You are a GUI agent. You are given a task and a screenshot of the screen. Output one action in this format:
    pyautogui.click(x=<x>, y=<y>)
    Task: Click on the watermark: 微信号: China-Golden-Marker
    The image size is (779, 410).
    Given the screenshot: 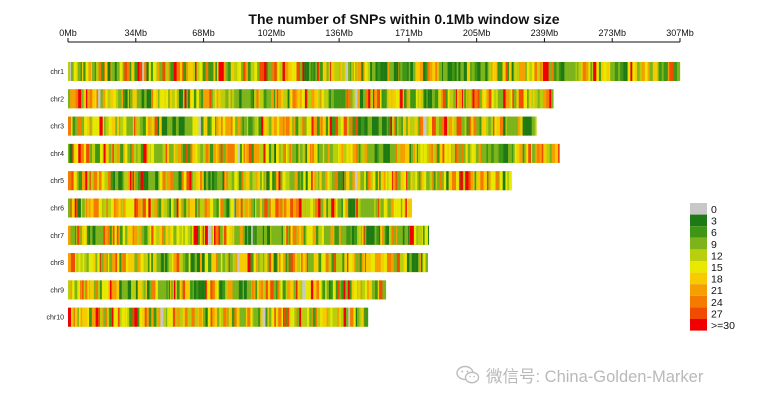 What is the action you would take?
    pyautogui.click(x=579, y=375)
    